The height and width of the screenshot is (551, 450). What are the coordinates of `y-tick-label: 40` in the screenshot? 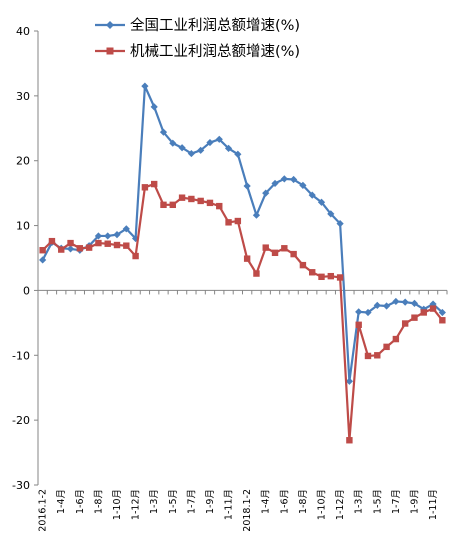 It's located at (23, 31).